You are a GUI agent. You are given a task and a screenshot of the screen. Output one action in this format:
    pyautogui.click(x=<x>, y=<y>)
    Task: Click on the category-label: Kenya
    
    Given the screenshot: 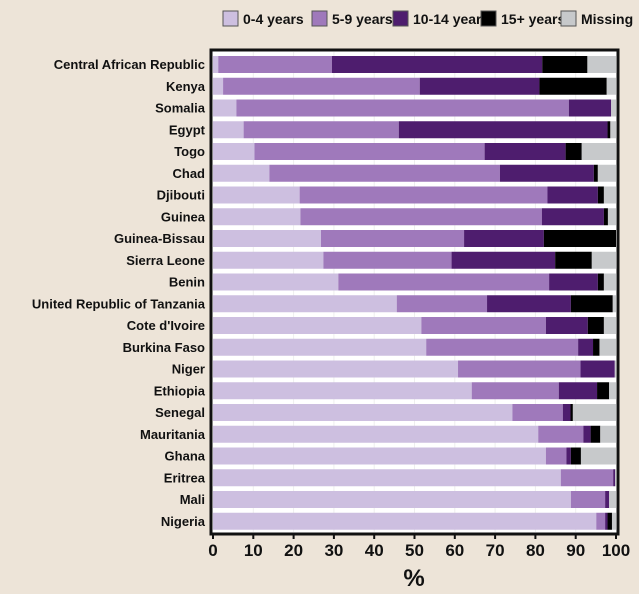 What is the action you would take?
    pyautogui.click(x=186, y=86)
    